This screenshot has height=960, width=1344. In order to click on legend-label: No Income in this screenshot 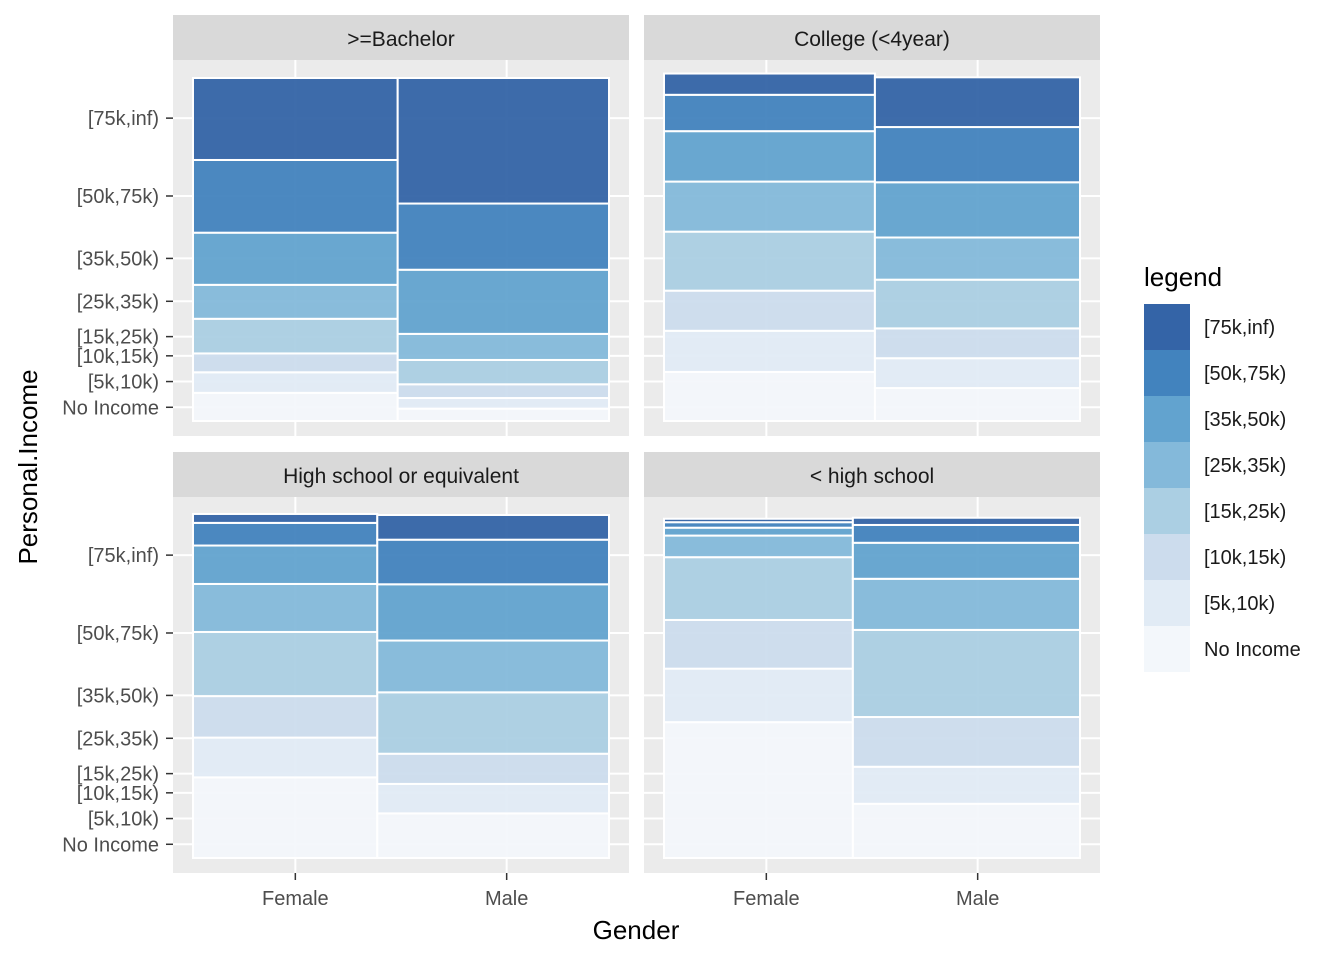, I will do `click(1252, 650)`.